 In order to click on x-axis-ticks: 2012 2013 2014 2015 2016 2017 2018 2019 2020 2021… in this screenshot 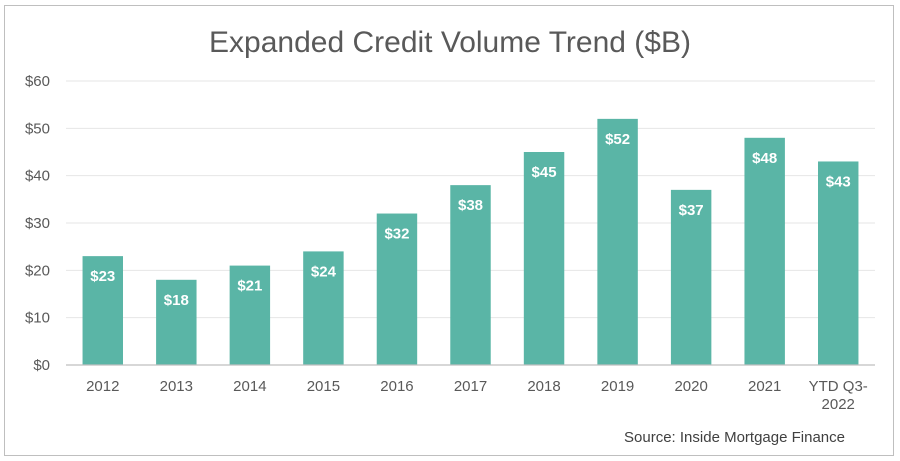, I will do `click(477, 395)`.